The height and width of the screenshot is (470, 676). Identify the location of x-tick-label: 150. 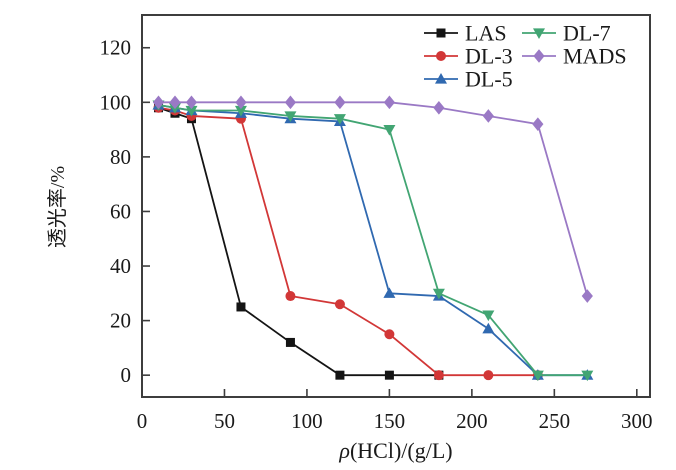
(390, 421).